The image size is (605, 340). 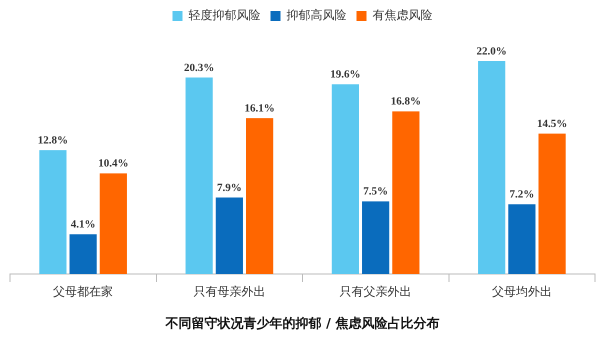 I want to click on x-tick-label: 父母都在家, so click(x=83, y=291).